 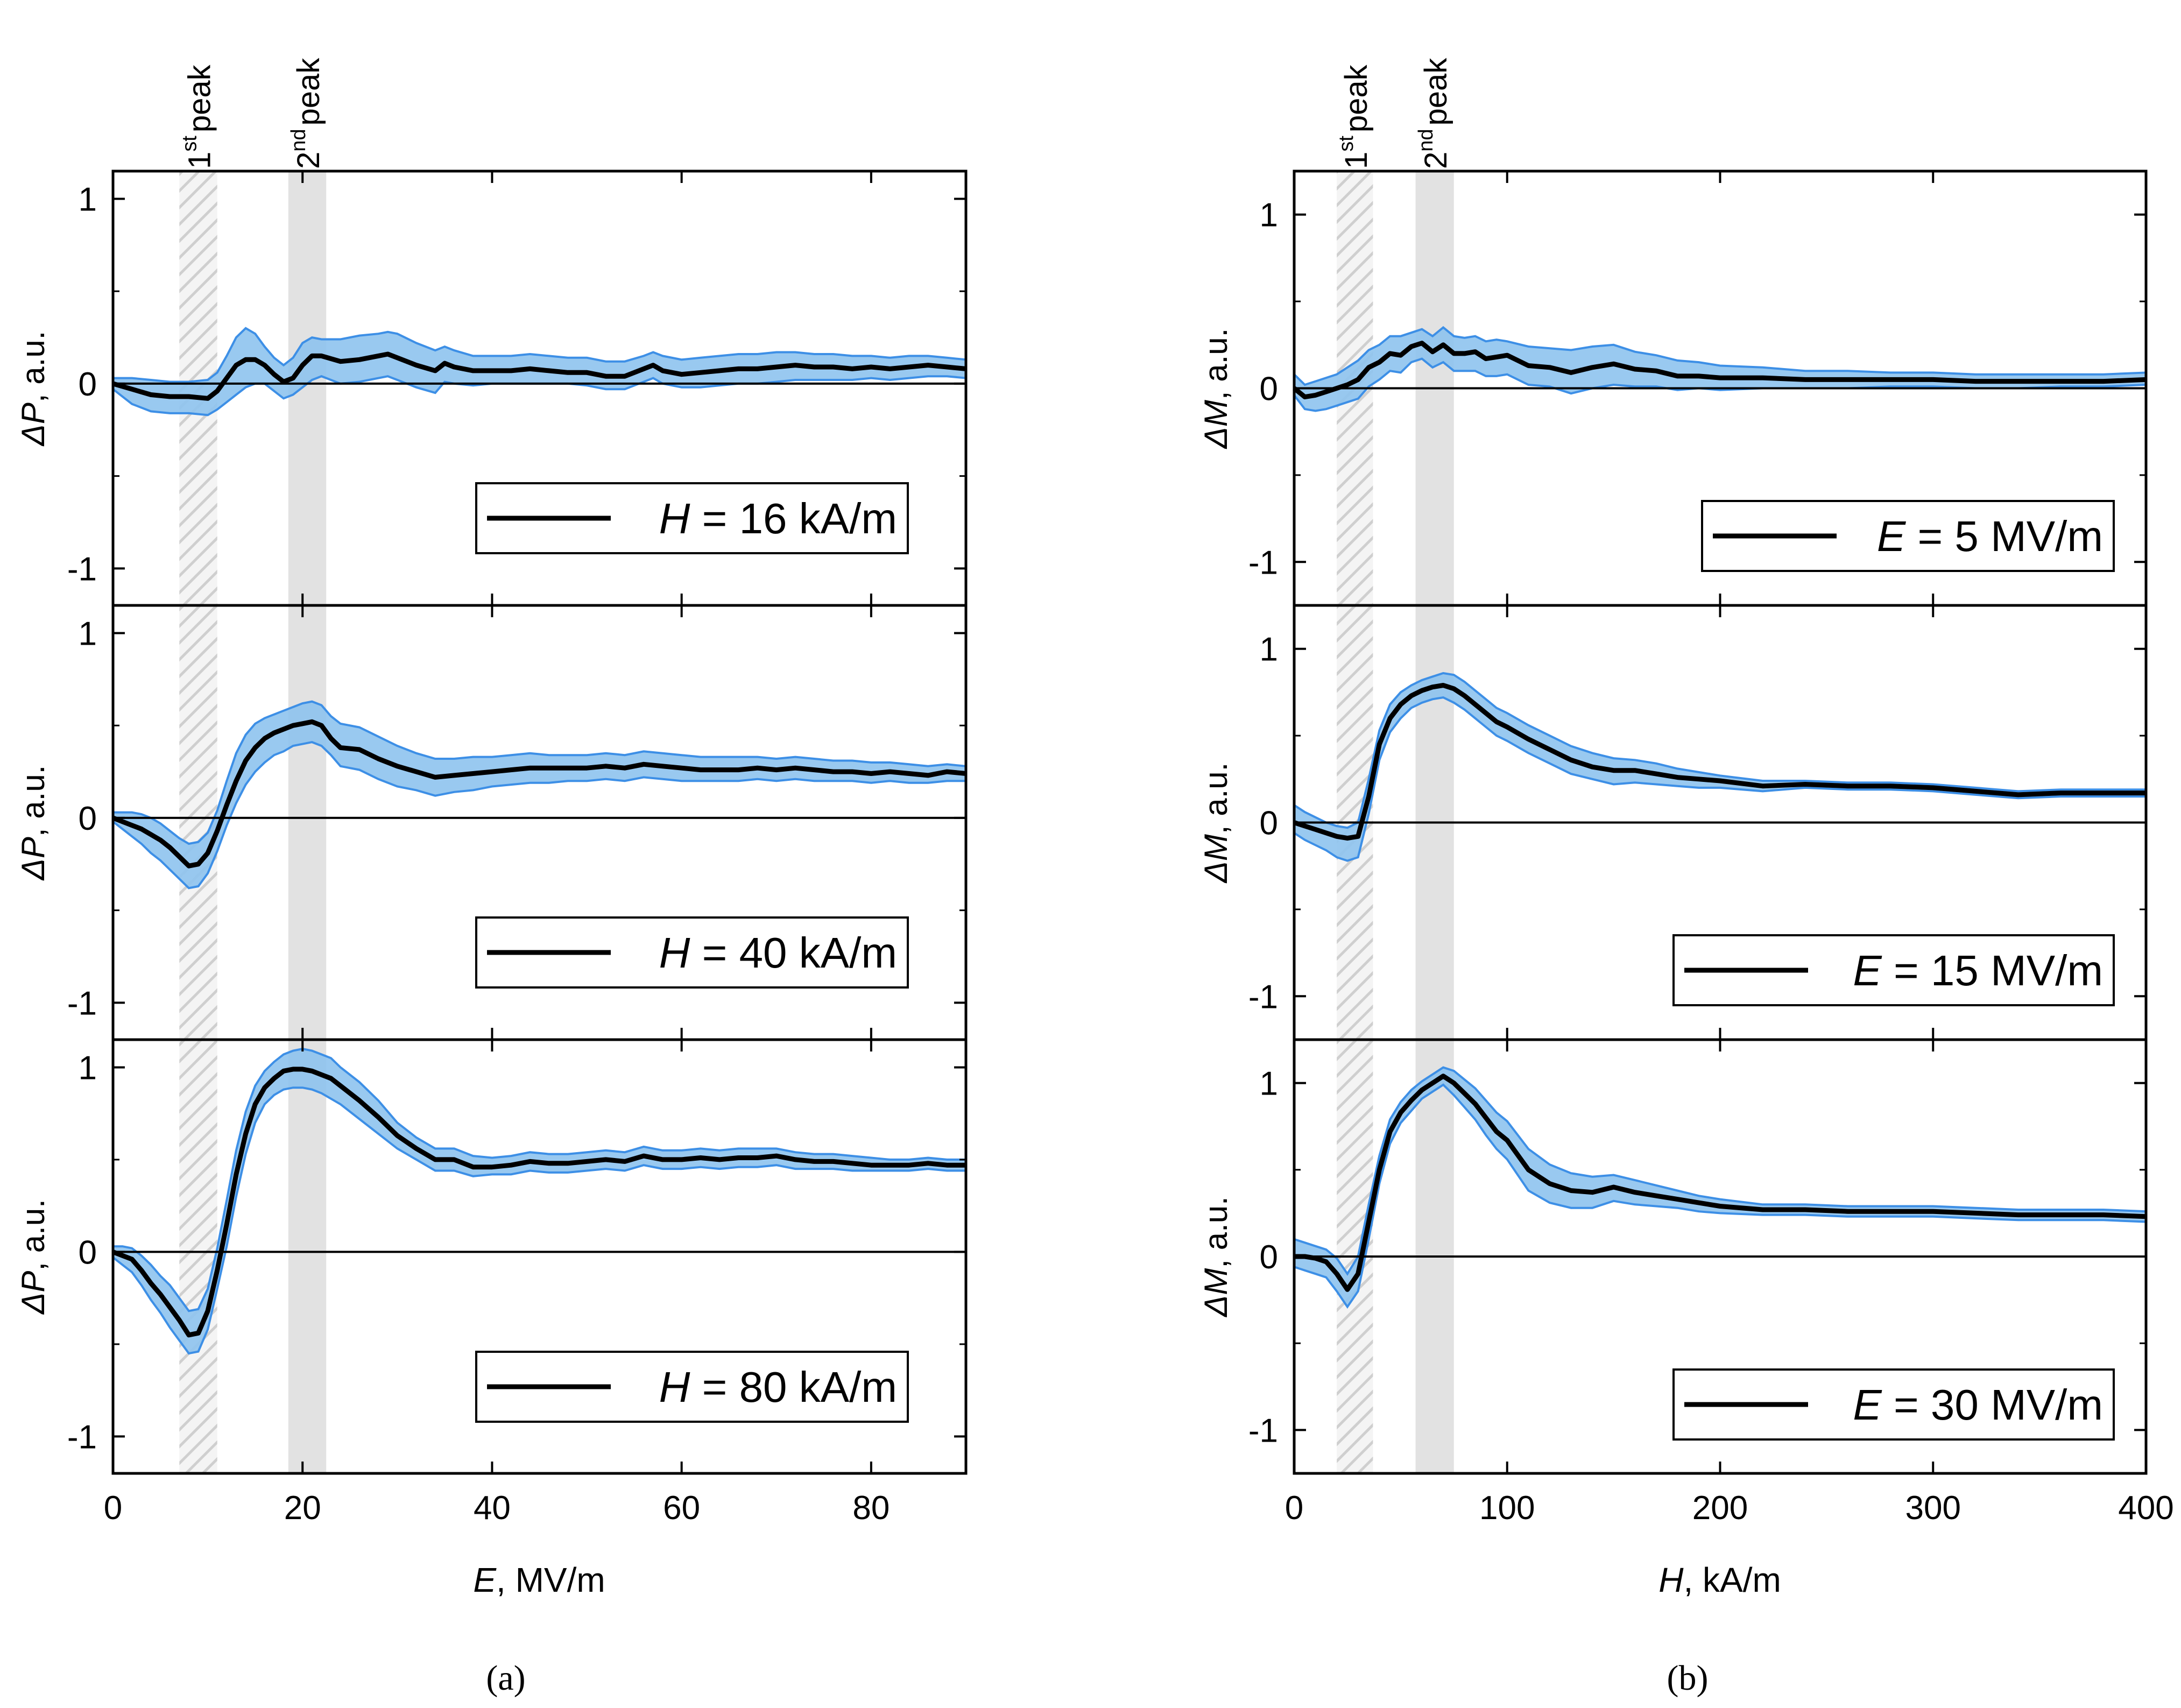 I want to click on legend-label: H = 80 kA/m, so click(x=778, y=1387).